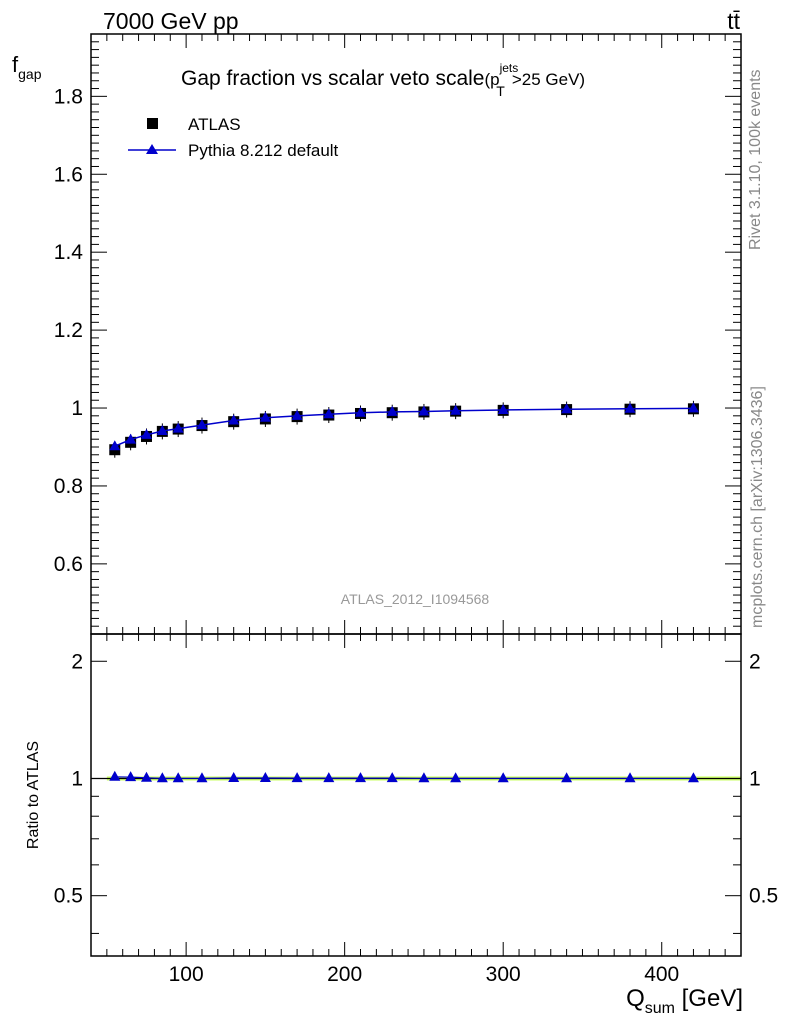 Image resolution: width=786 pixels, height=1024 pixels. What do you see at coordinates (755, 661) in the screenshot?
I see `ratio-y-tick-label-right: 2` at bounding box center [755, 661].